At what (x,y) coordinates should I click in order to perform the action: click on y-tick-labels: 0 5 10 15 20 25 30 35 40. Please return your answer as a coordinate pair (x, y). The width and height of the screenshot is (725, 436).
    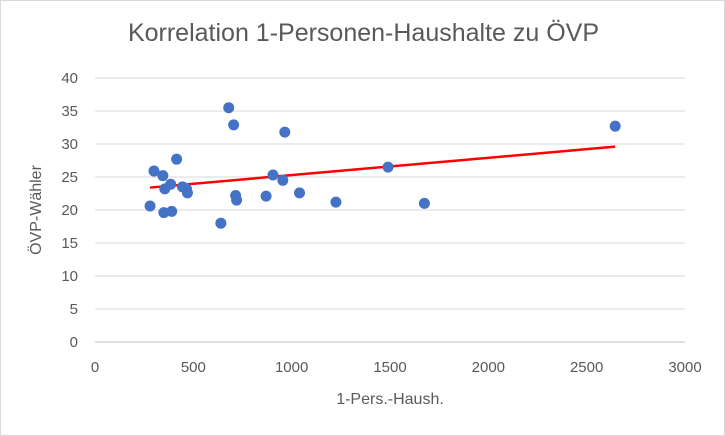
    Looking at the image, I should click on (69, 210).